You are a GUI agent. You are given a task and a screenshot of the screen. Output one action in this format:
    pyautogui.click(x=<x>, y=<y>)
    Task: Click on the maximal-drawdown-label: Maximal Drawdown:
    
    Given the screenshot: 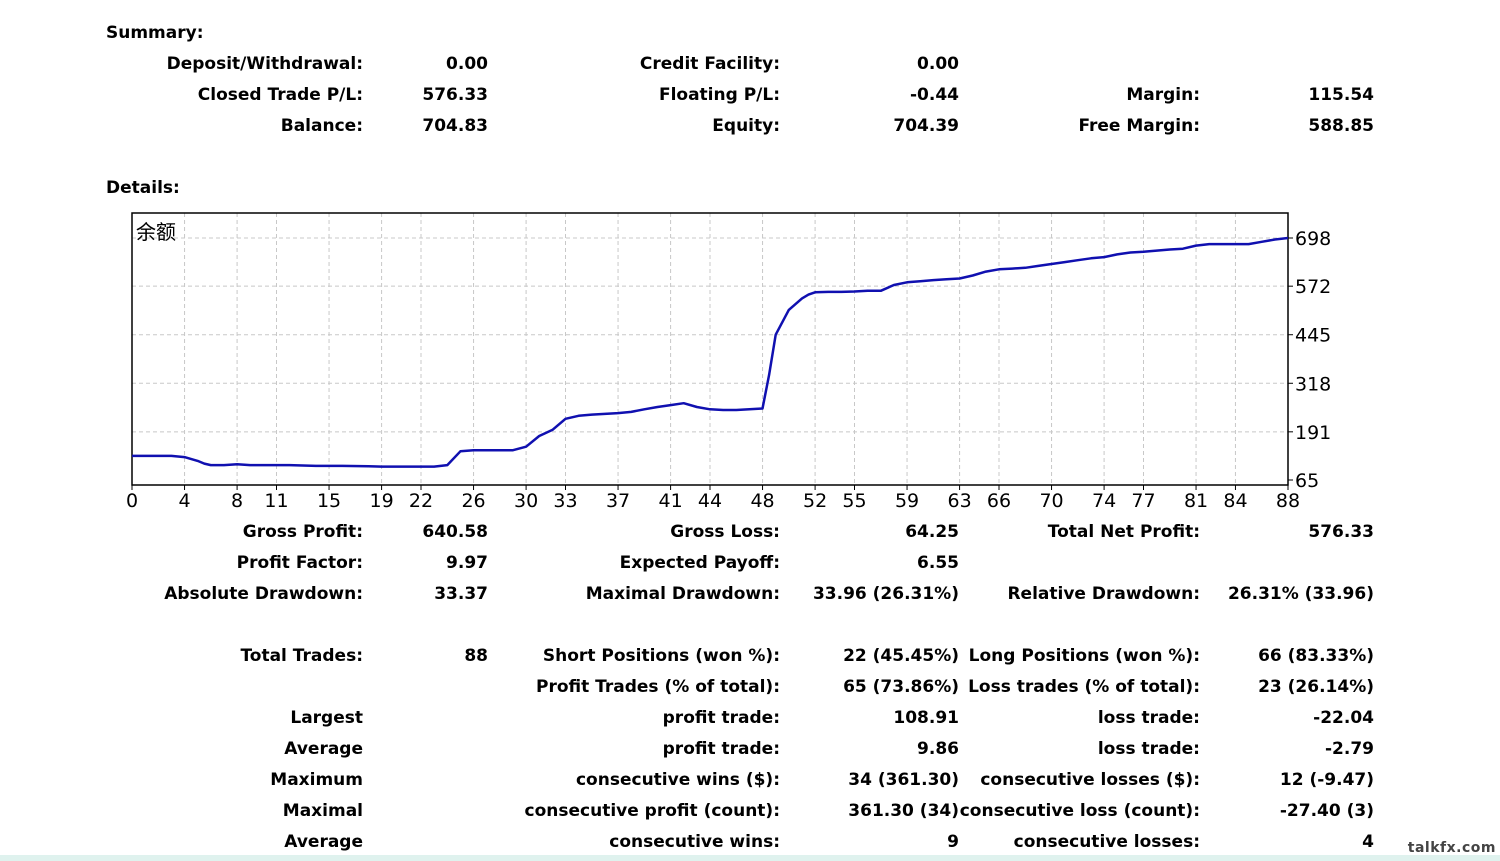 What is the action you would take?
    pyautogui.click(x=682, y=594)
    